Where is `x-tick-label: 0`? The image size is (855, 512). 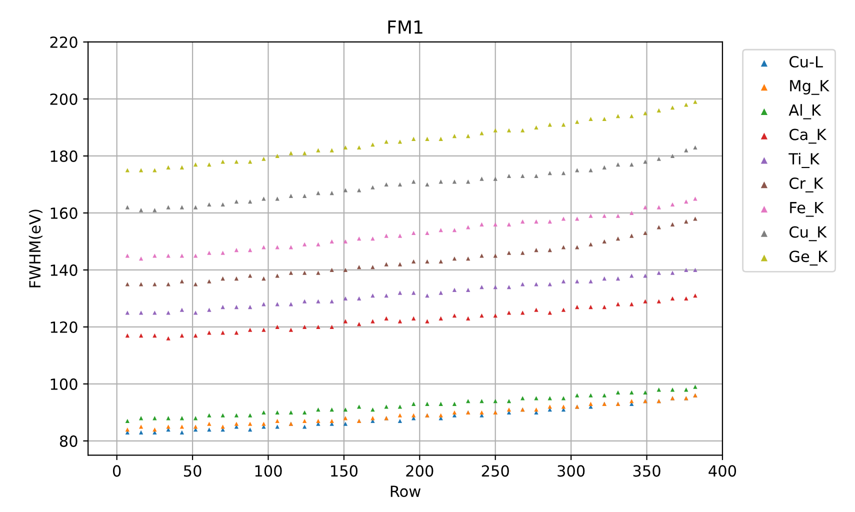 x-tick-label: 0 is located at coordinates (116, 471).